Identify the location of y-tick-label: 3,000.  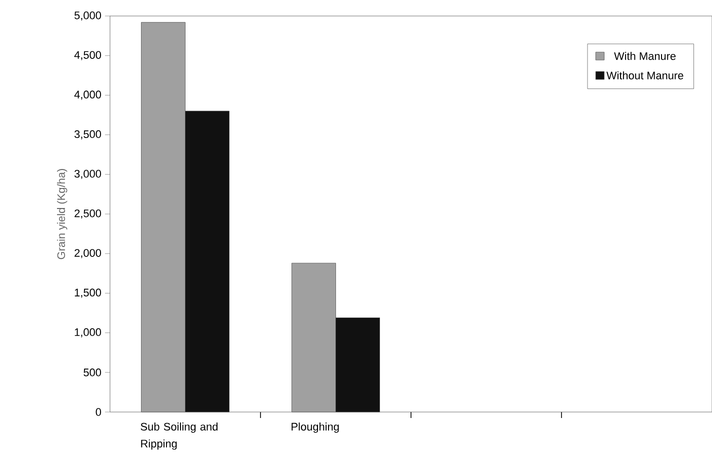
(88, 174).